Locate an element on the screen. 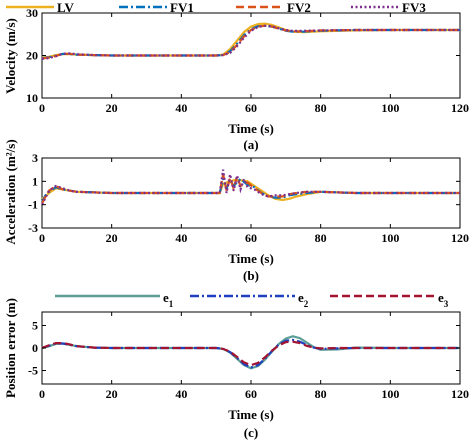 The image size is (474, 447). xlabel-a: Time (s) is located at coordinates (251, 128).